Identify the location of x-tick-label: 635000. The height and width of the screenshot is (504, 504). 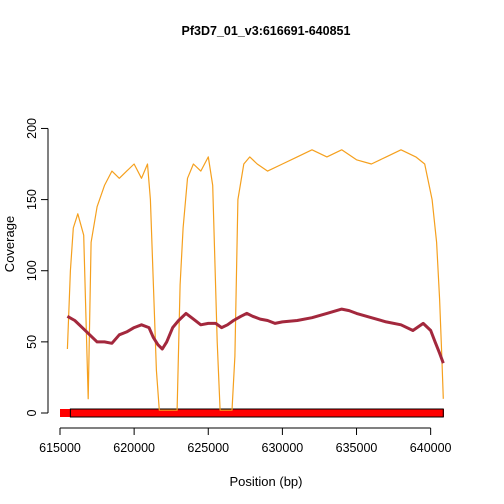
(357, 448).